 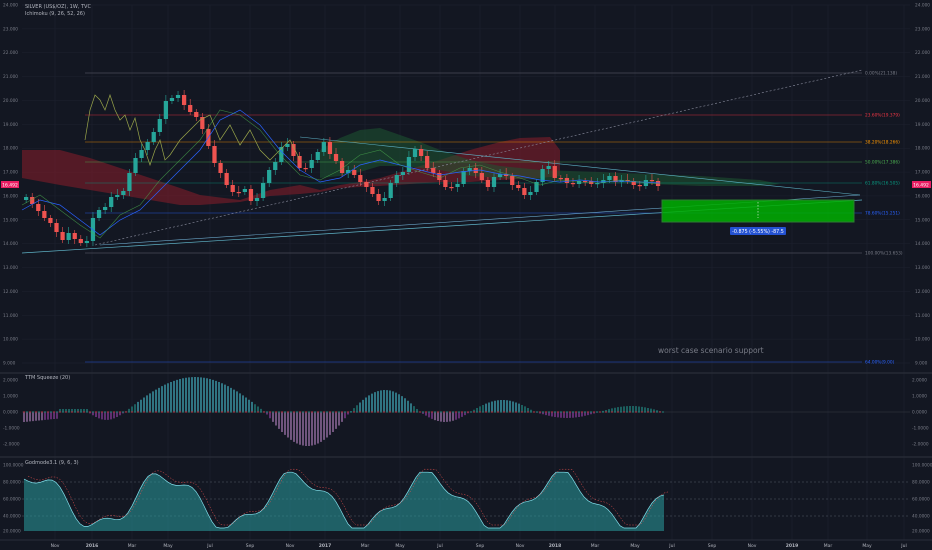 I want to click on price-label: 24.000, so click(x=10, y=6).